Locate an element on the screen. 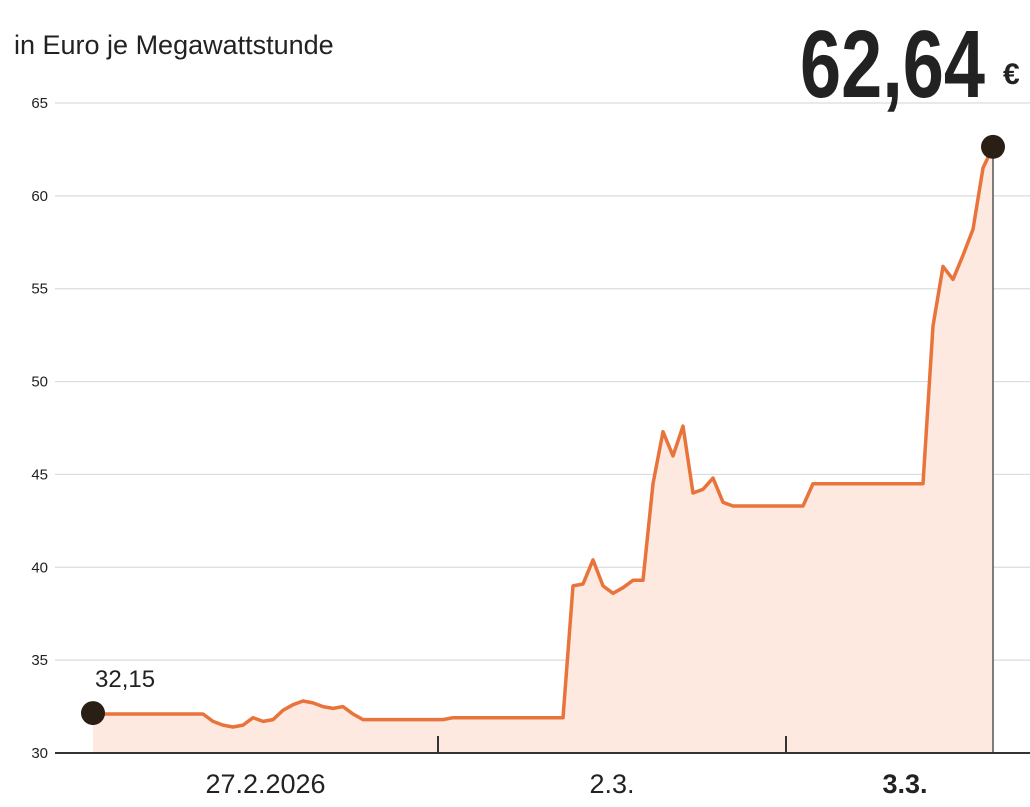 The width and height of the screenshot is (1030, 807). y-tick-label: 30 is located at coordinates (39, 753).